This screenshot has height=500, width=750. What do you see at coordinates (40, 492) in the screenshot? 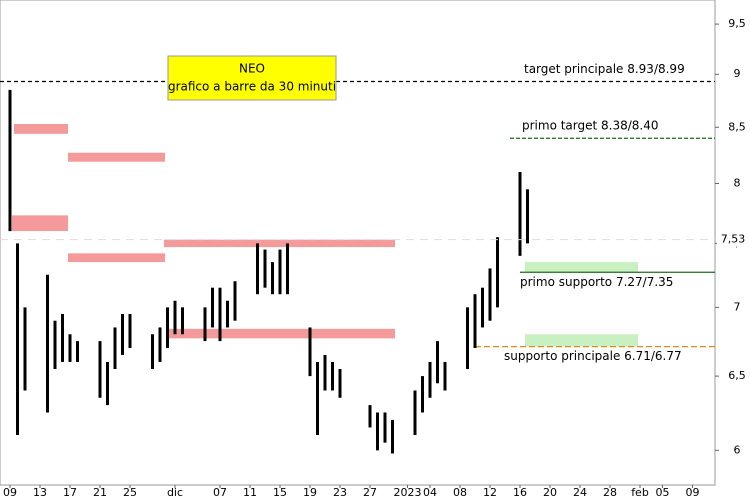
I see `x-tick-label: 13` at bounding box center [40, 492].